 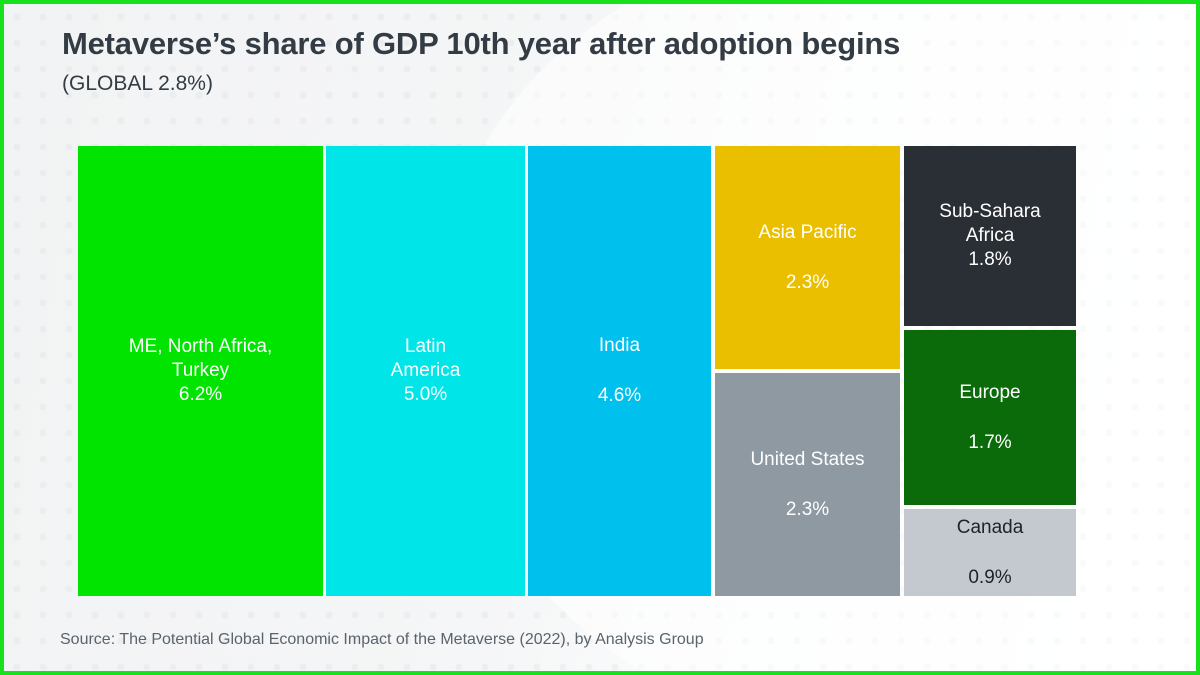 What do you see at coordinates (200, 358) in the screenshot?
I see `tile-label: ME, North Africa, Turkey` at bounding box center [200, 358].